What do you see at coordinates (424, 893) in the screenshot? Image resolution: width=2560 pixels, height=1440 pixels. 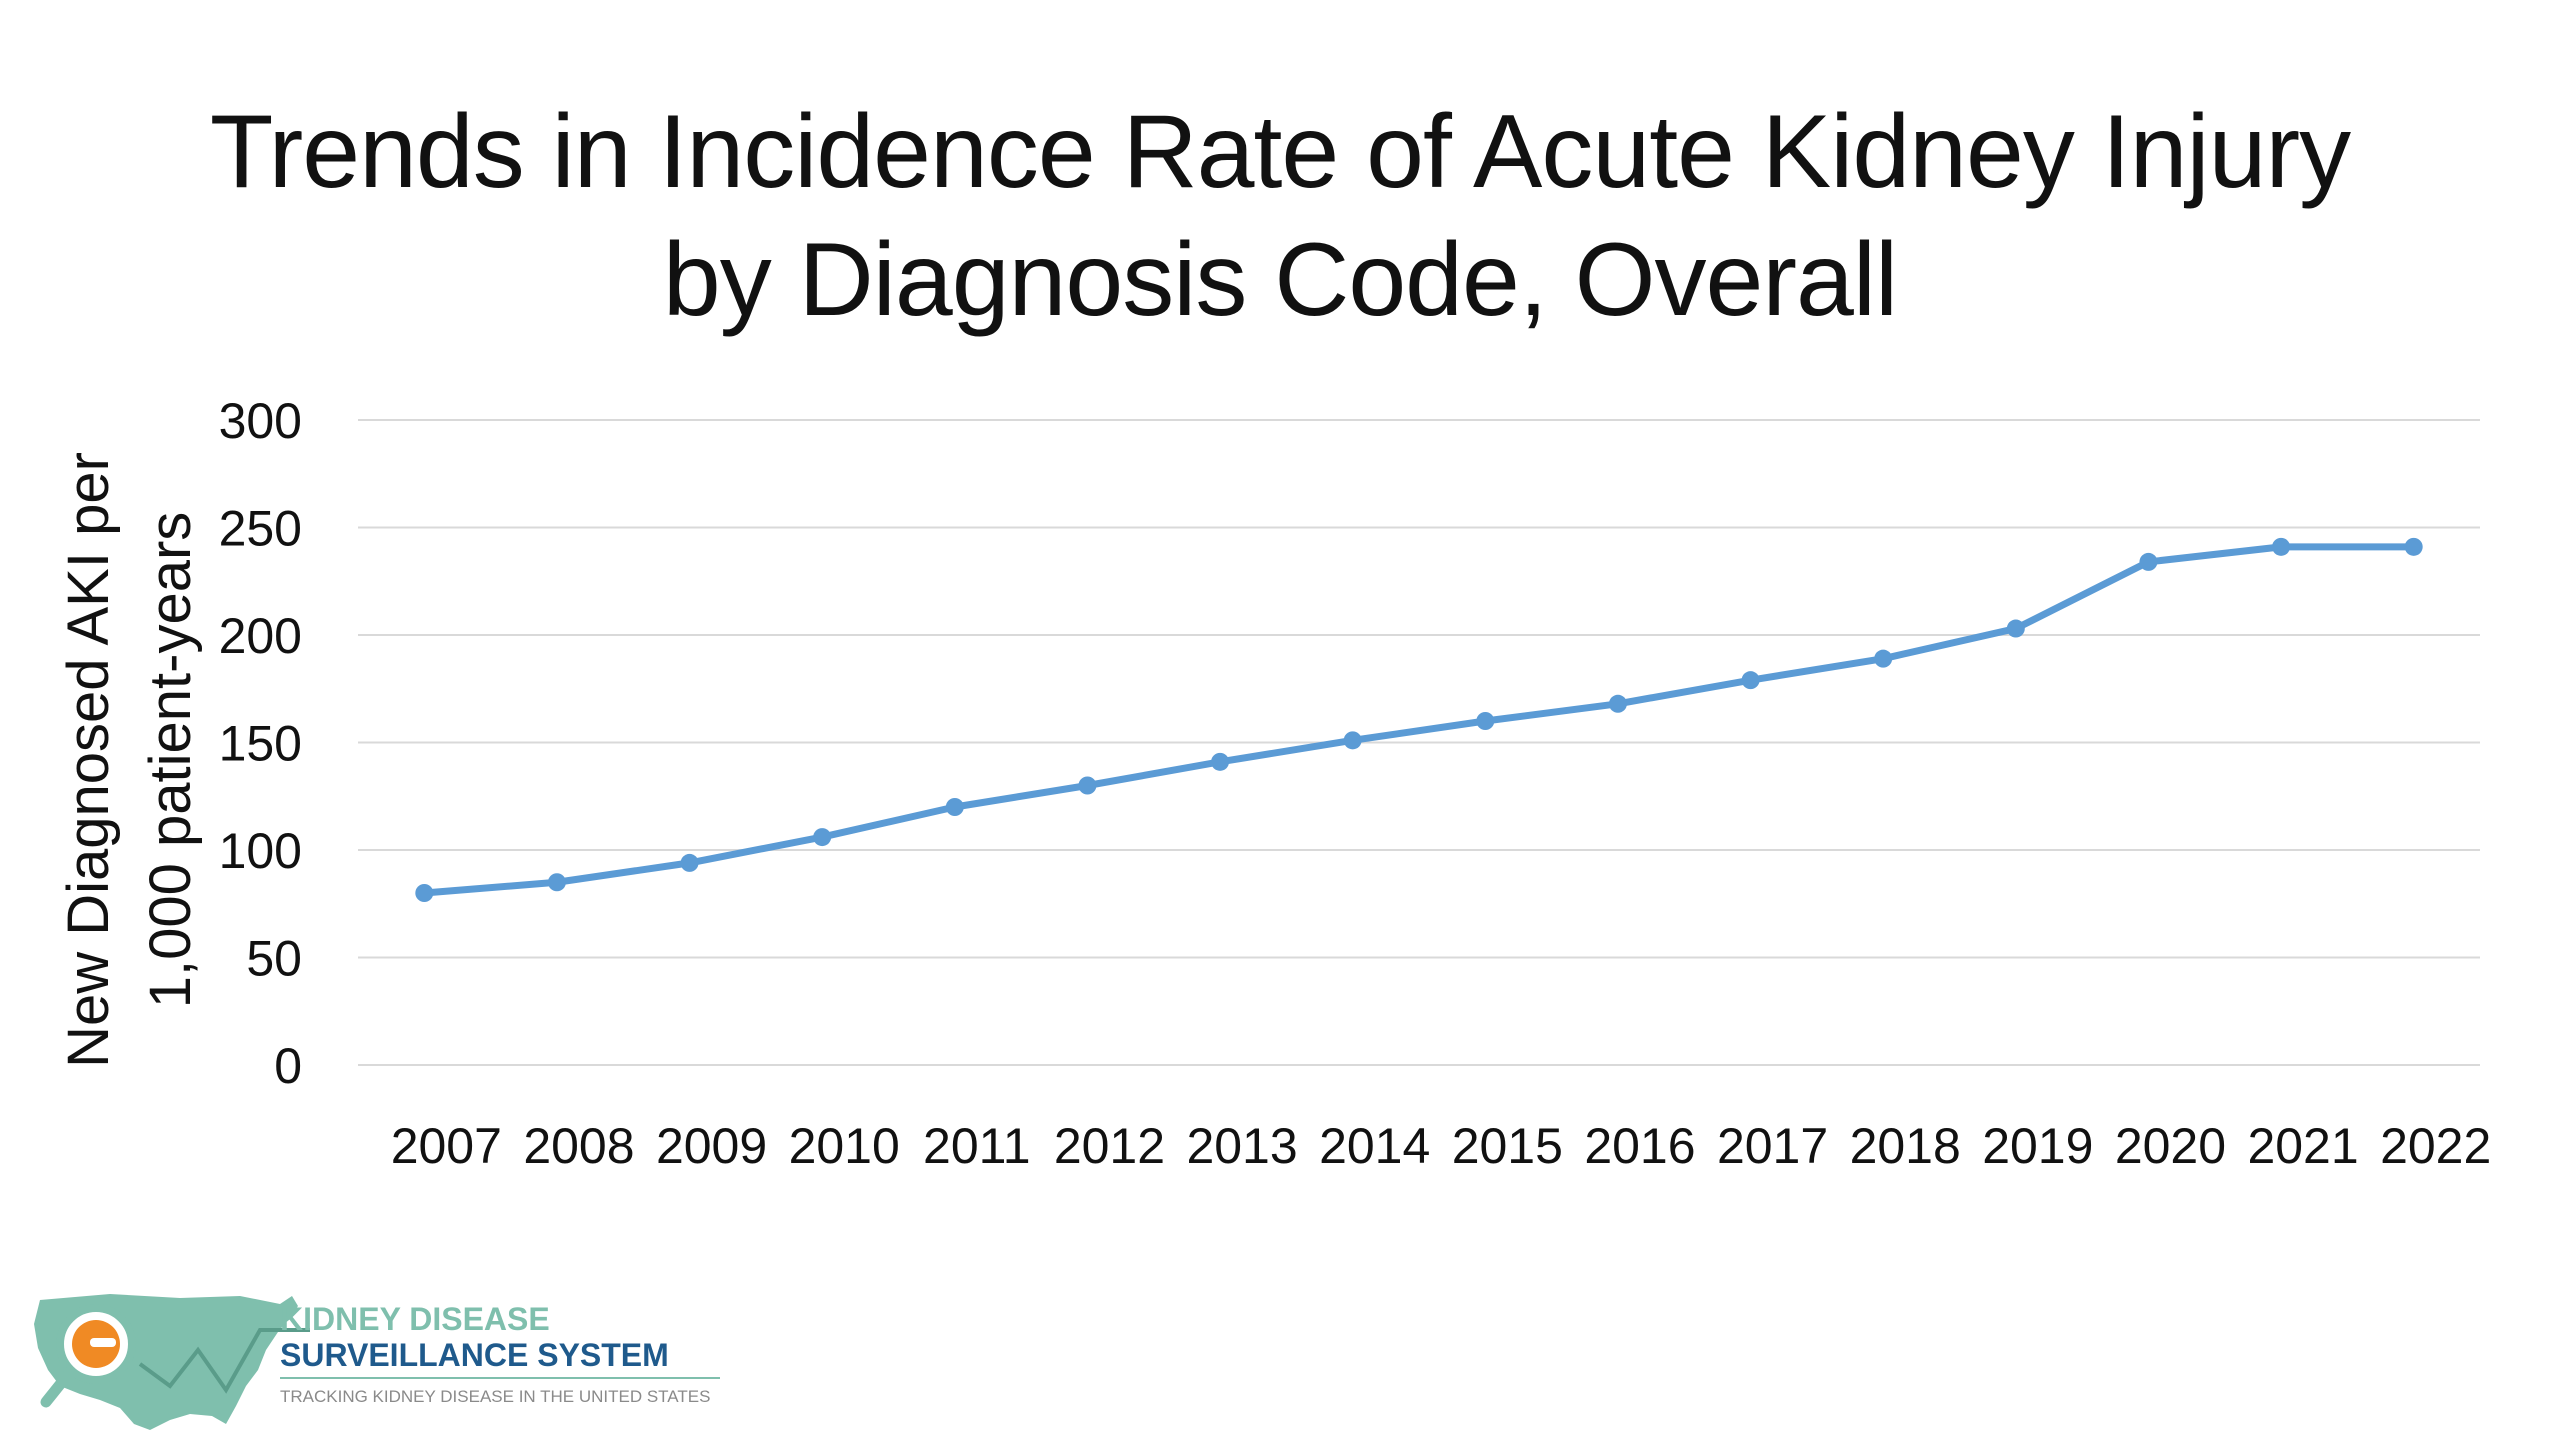 I see `data-point-2007` at bounding box center [424, 893].